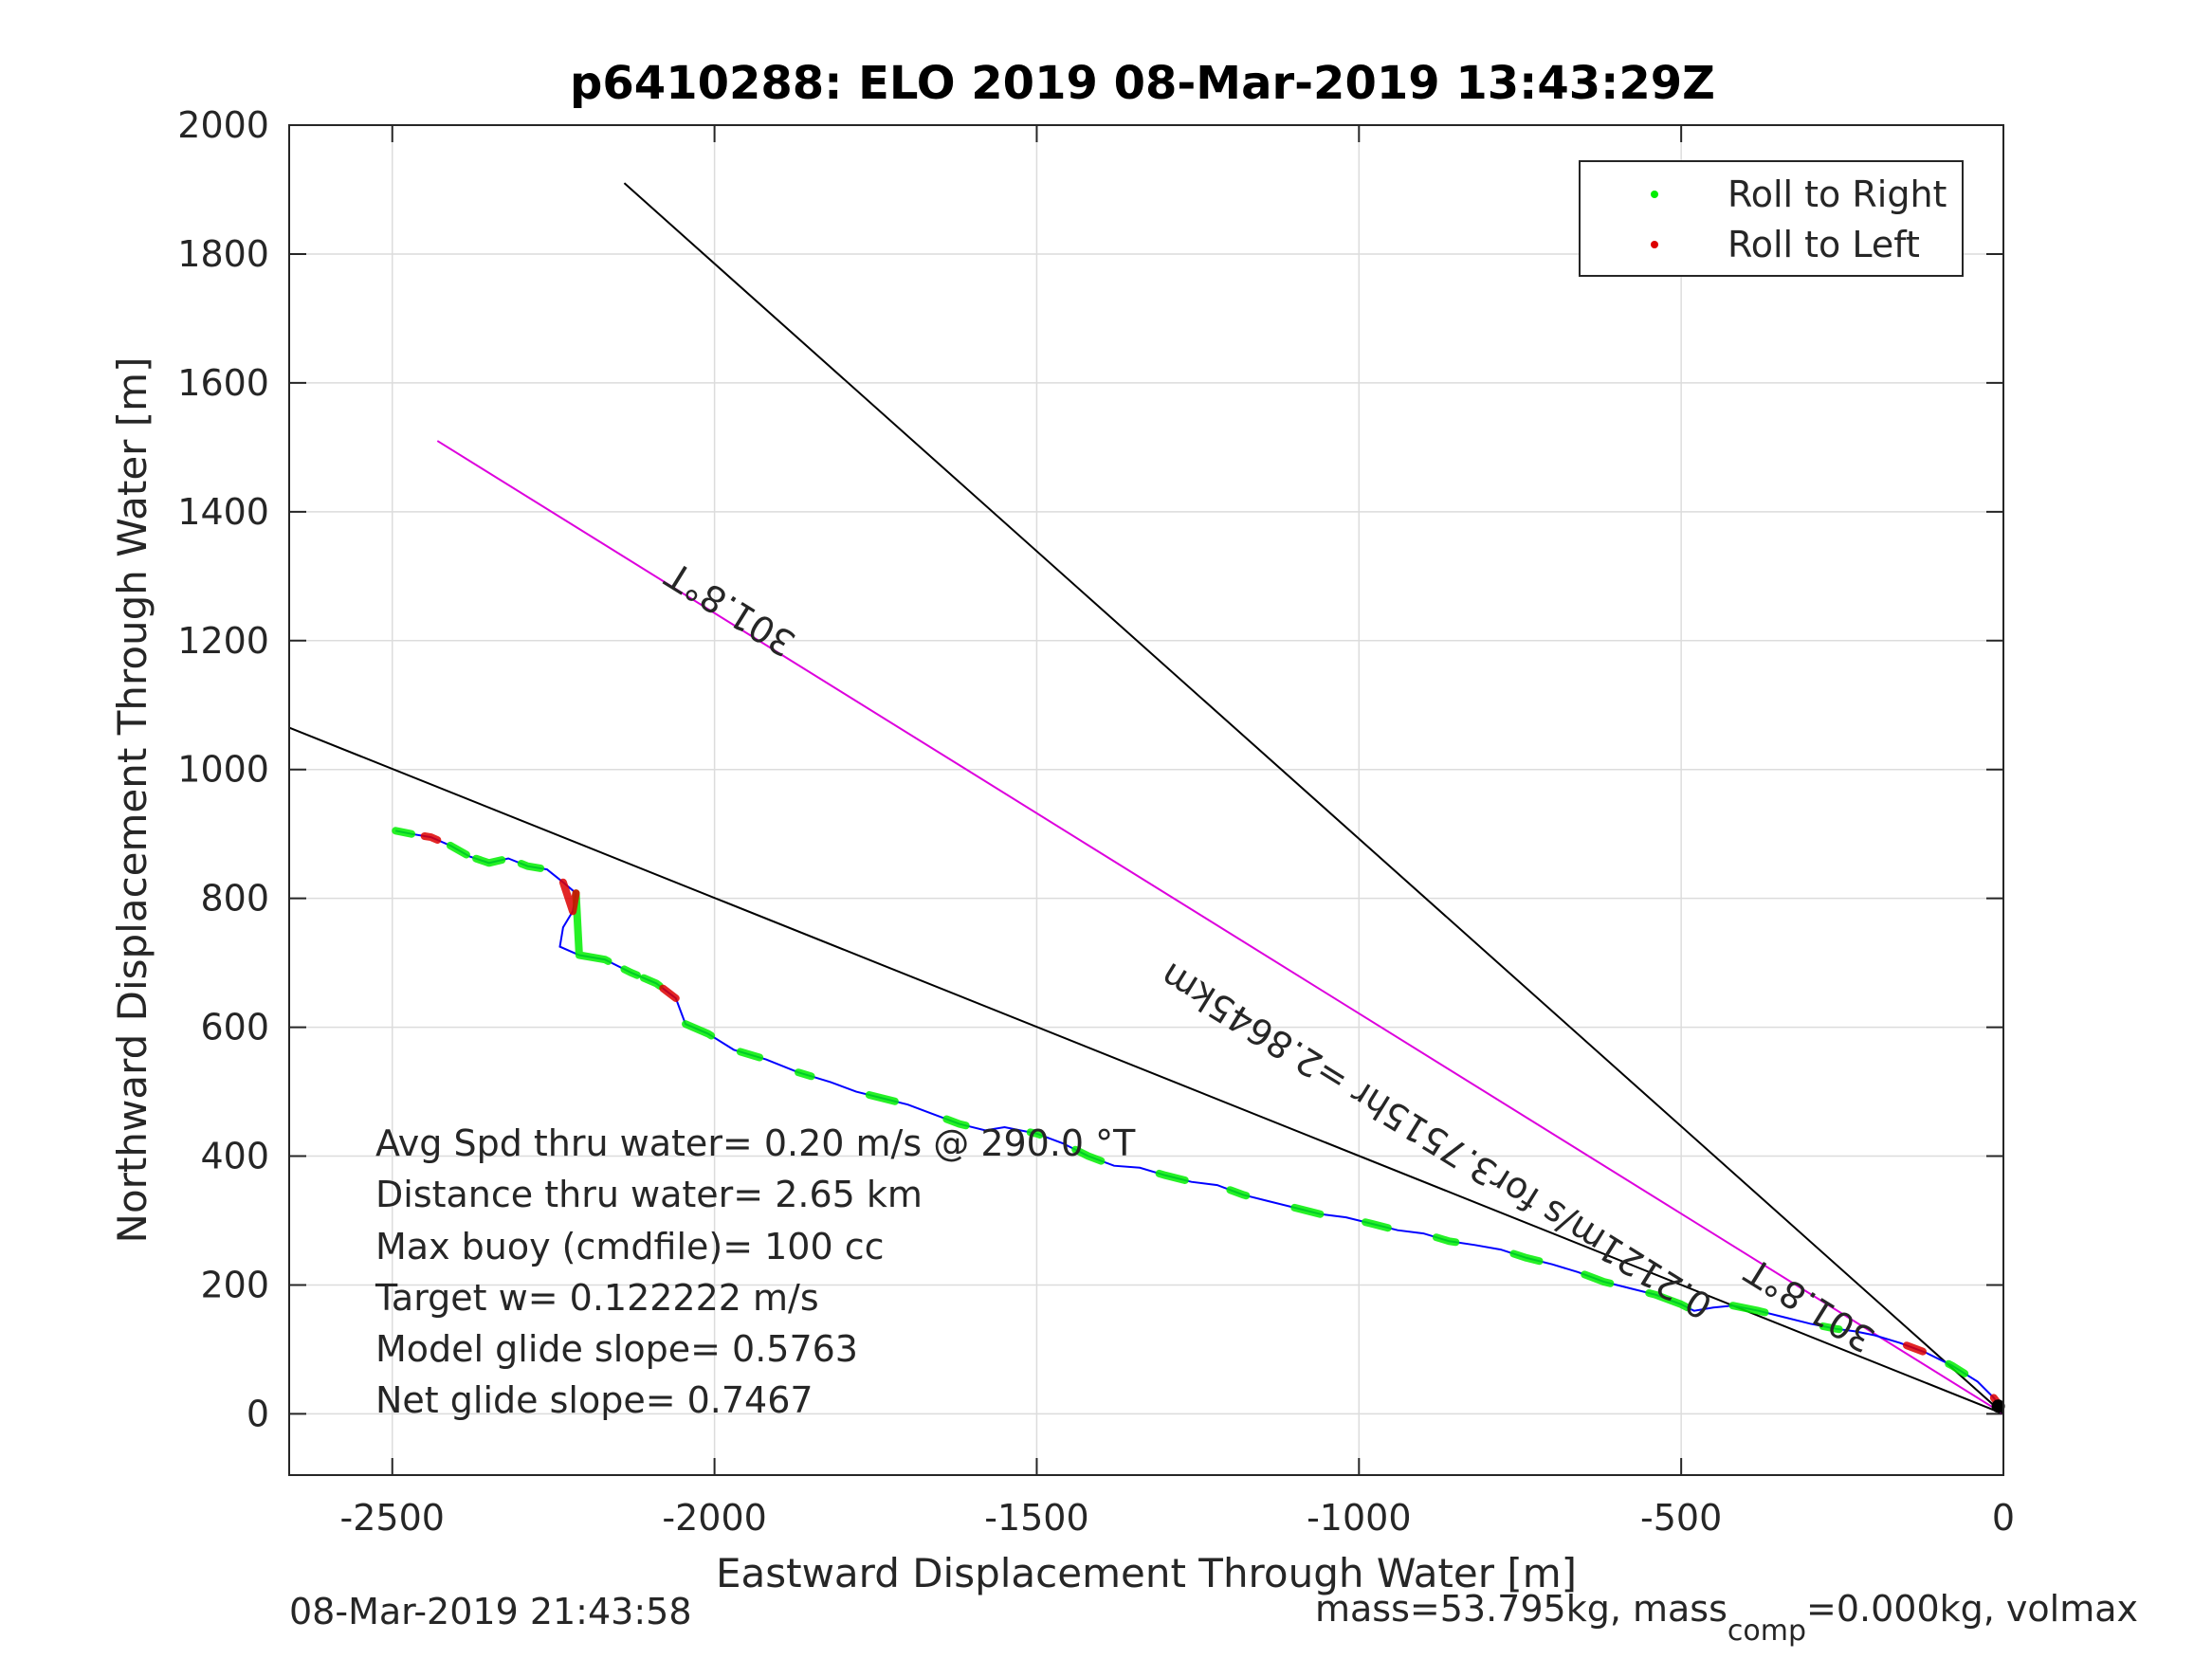  Describe the element at coordinates (714, 1518) in the screenshot. I see `x-tick-label: -2000` at that location.